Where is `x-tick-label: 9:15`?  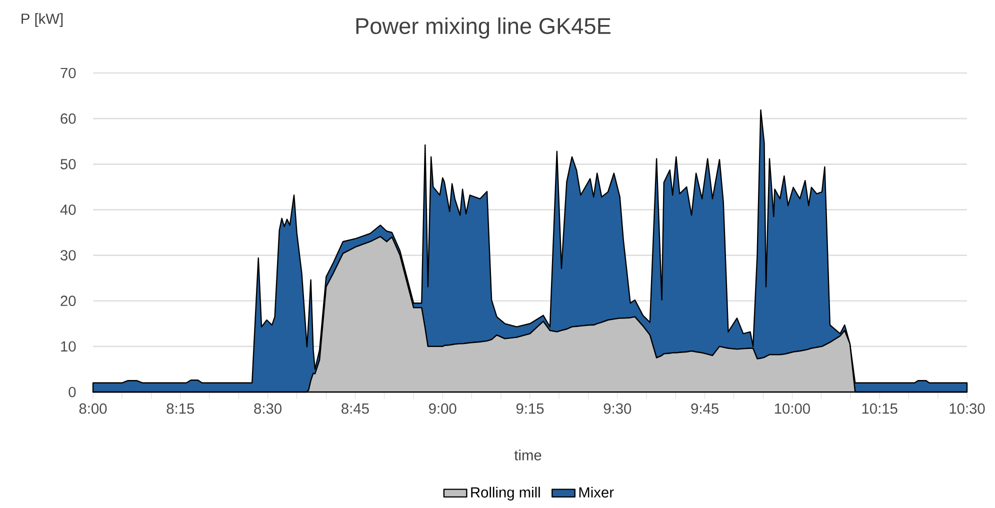
x-tick-label: 9:15 is located at coordinates (530, 408).